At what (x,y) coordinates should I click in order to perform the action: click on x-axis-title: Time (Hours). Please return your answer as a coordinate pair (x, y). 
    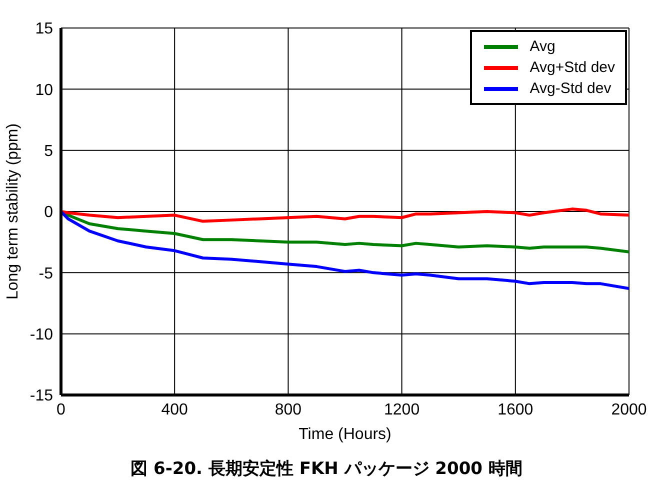
    Looking at the image, I should click on (345, 434).